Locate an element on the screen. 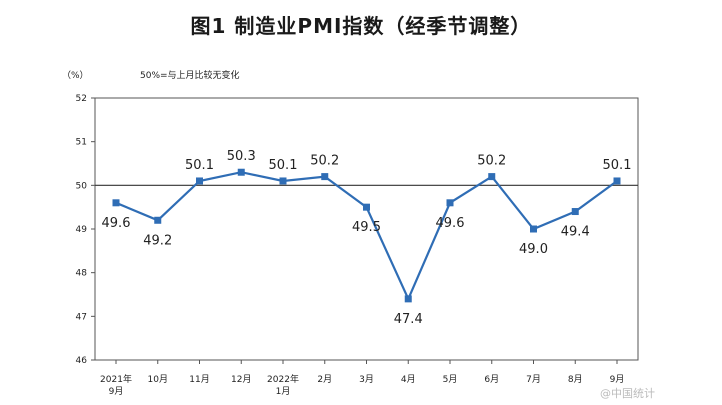  y-tick-label: 50 is located at coordinates (82, 186).